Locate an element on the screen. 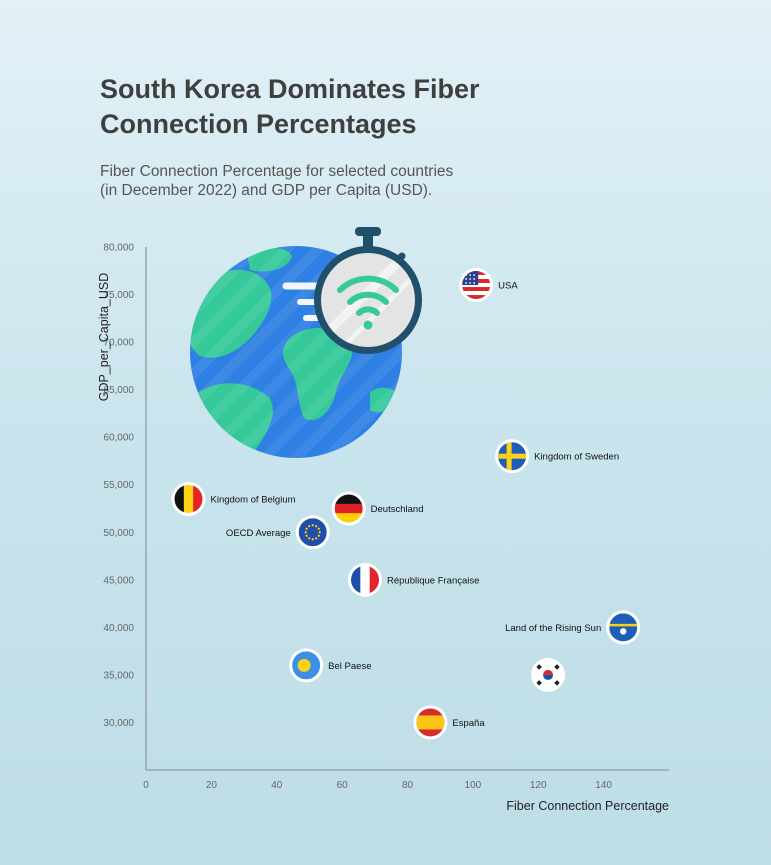 The height and width of the screenshot is (865, 771). x-tick-label: 120 is located at coordinates (538, 785).